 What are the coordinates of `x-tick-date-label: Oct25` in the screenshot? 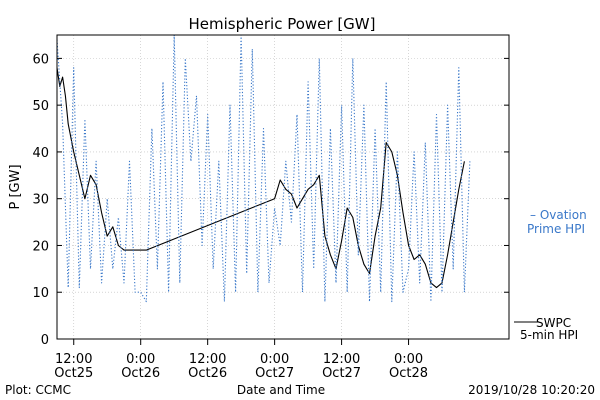 It's located at (73, 373).